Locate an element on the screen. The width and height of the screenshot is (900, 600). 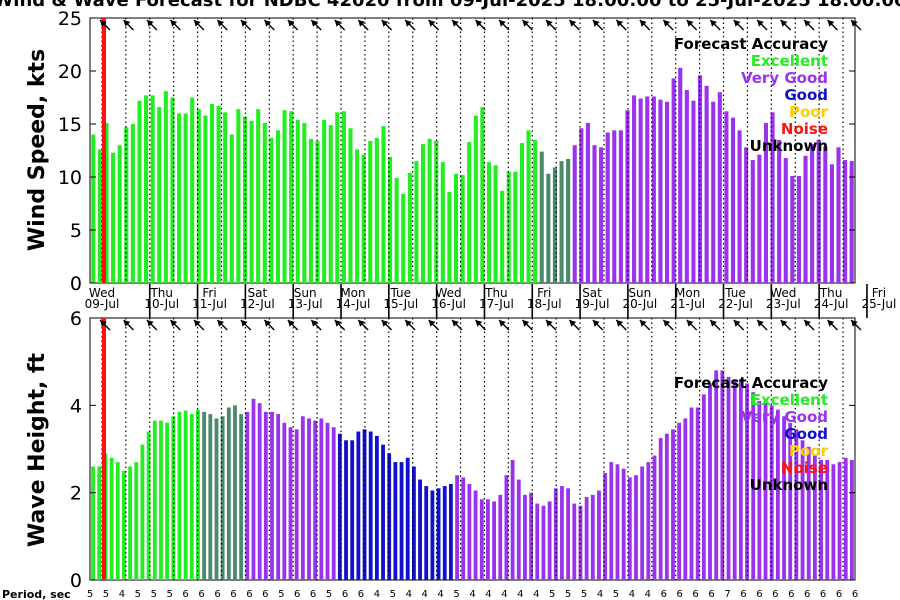
date-label: 11-Jul is located at coordinates (209, 304).